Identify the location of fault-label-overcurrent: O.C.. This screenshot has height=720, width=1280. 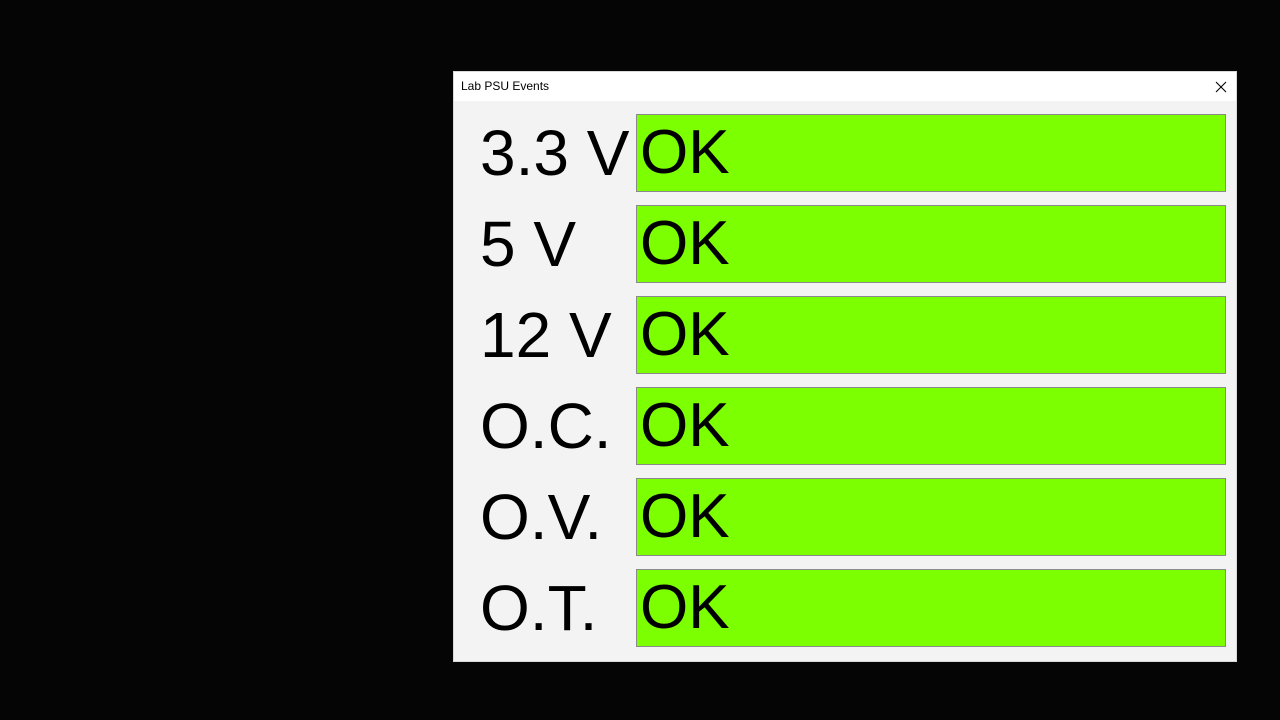
(546, 426).